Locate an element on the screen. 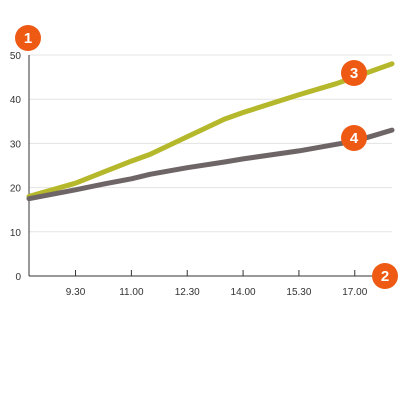 This screenshot has height=400, width=400. y-tick-label: 50 is located at coordinates (16, 56).